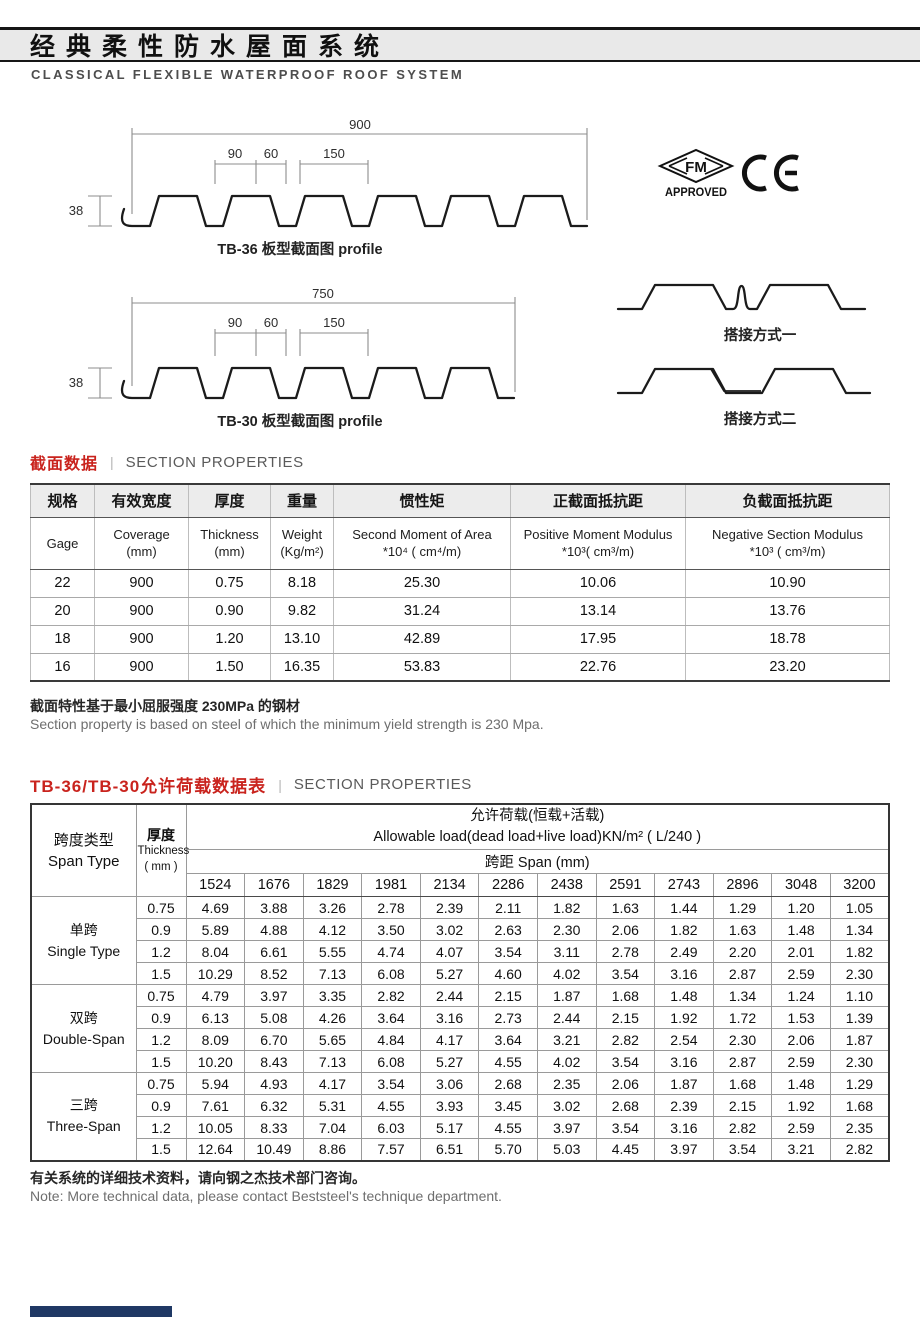  Describe the element at coordinates (598, 501) in the screenshot. I see `t1-header-cn-cell: 正截面抵抗距` at that location.